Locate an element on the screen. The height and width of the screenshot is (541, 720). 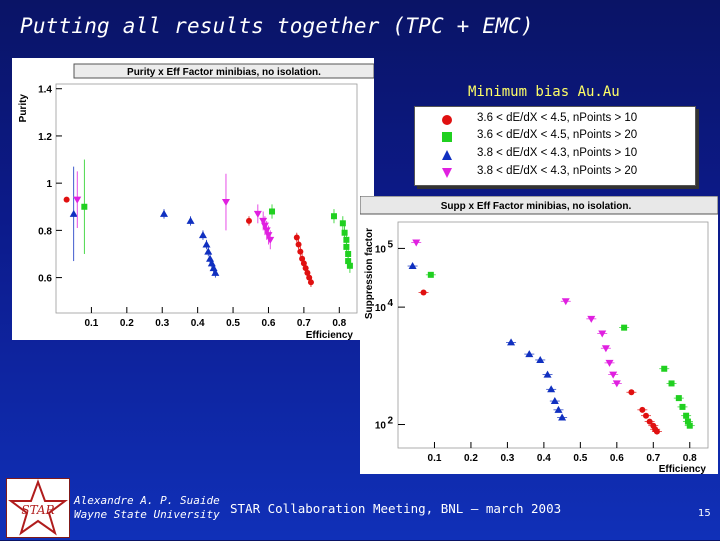
y-tick-label: 1 is located at coordinates (49, 184).